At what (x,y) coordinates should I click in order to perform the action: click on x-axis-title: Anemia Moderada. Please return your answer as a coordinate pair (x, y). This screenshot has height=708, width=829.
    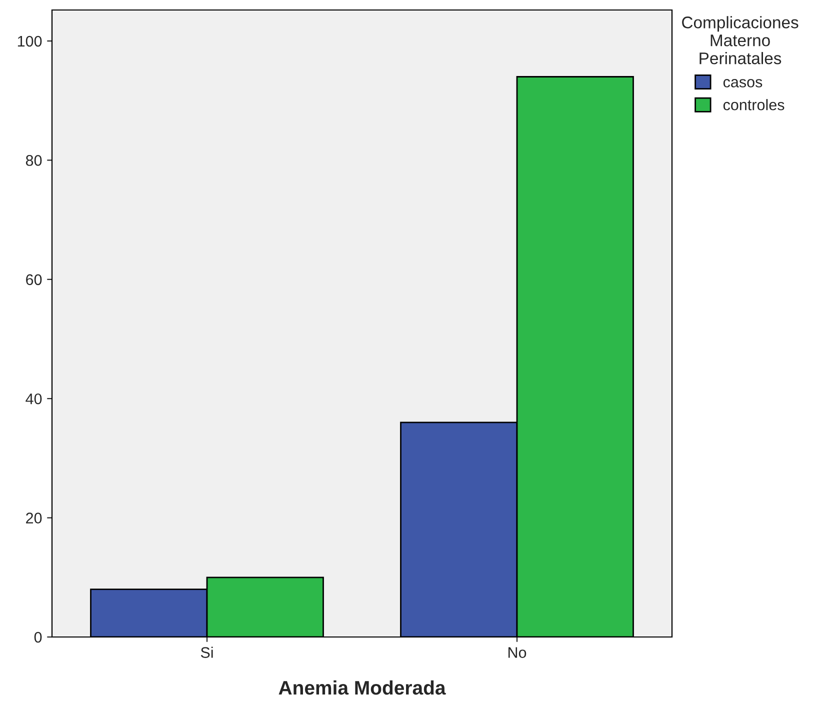
    Looking at the image, I should click on (362, 687).